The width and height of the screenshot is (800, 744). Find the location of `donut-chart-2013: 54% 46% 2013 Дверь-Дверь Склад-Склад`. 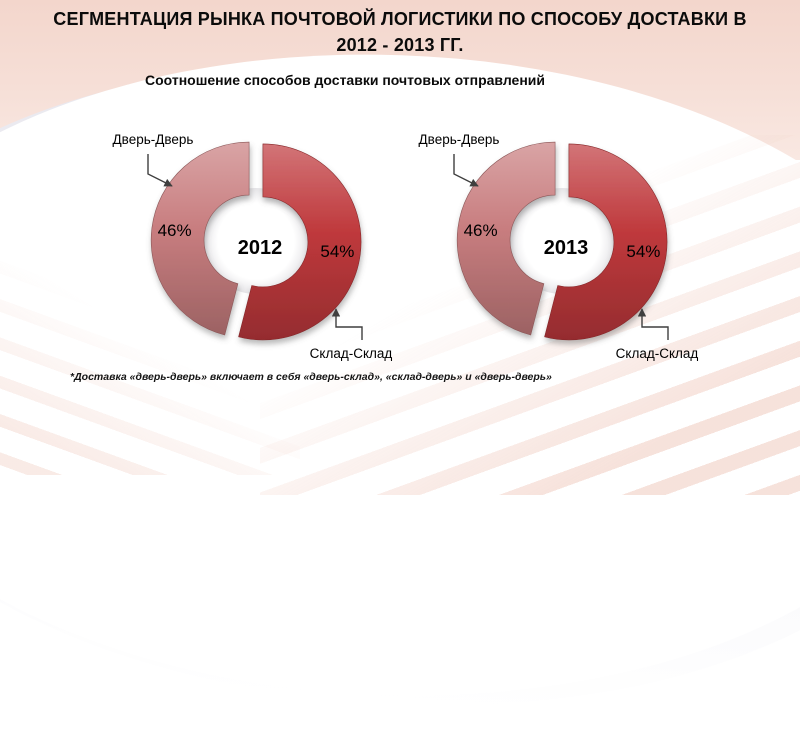

donut-chart-2013: 54% 46% 2013 Дверь-Дверь Склад-Склад is located at coordinates (567, 248).